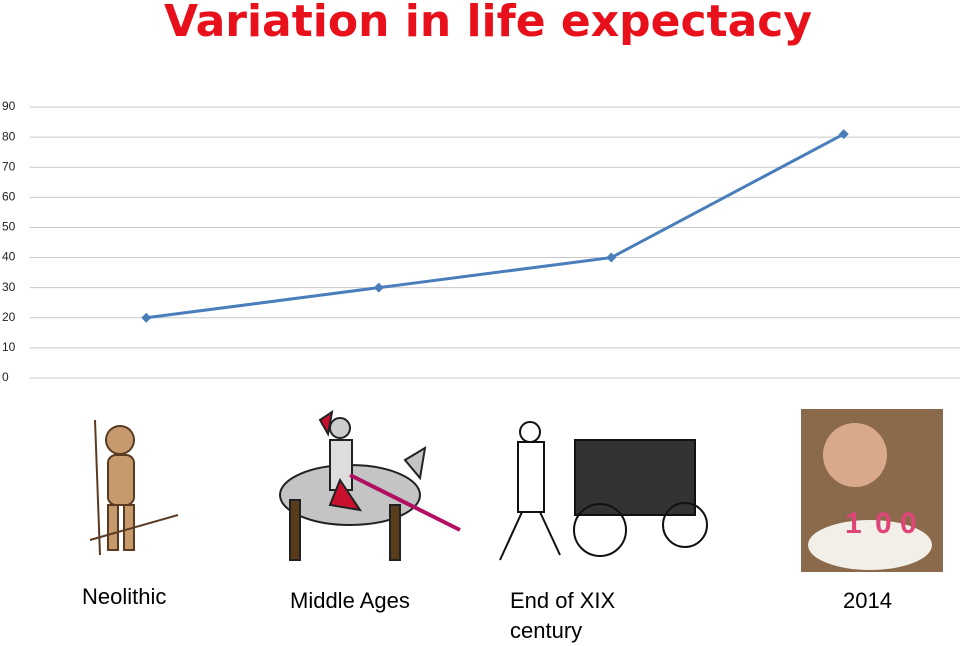 This screenshot has width=960, height=646. I want to click on x-tick-label: End of XIX century, so click(563, 615).